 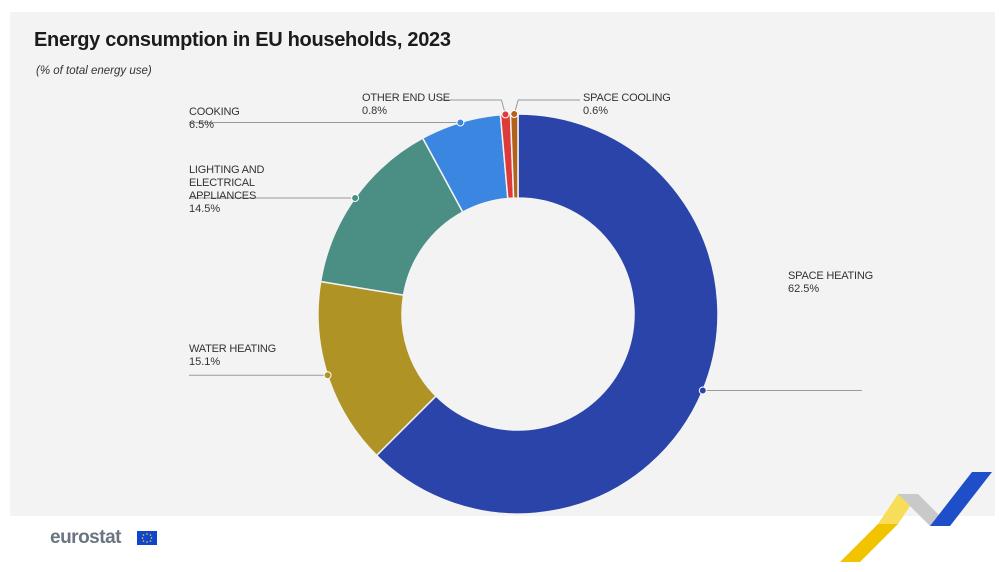 What do you see at coordinates (407, 105) in the screenshot?
I see `label-other-end-use: OTHER END USE 0.8%` at bounding box center [407, 105].